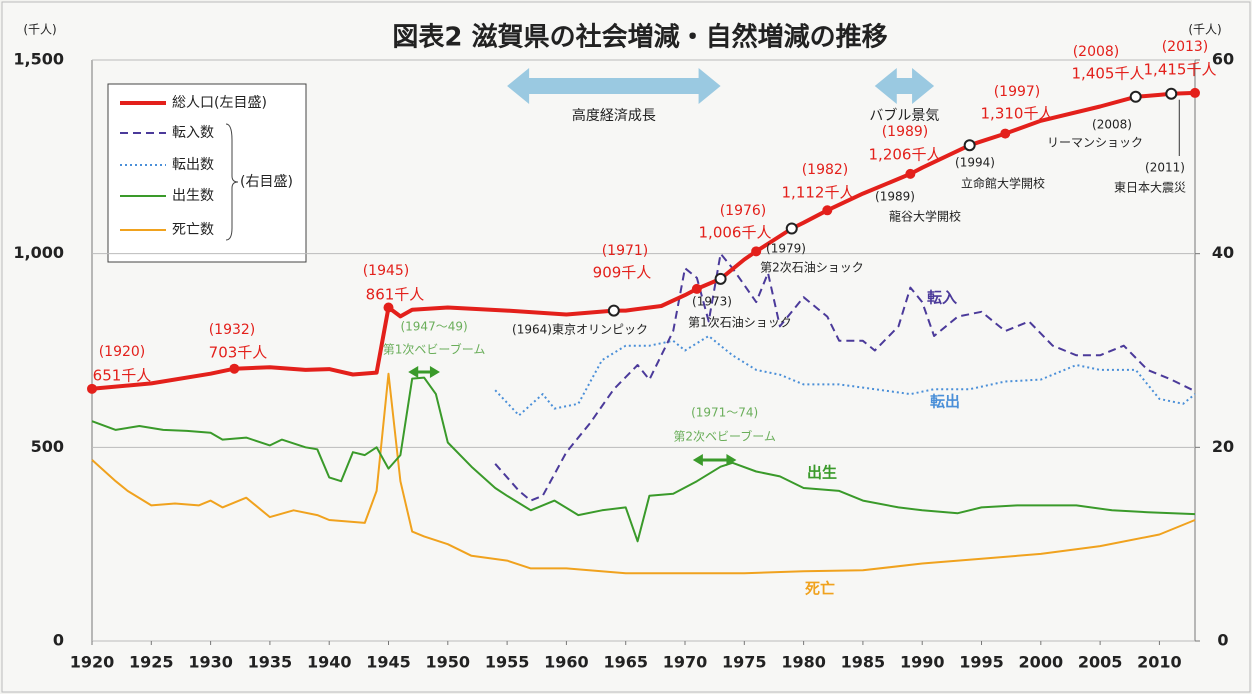 The width and height of the screenshot is (1252, 694). Describe the element at coordinates (1095, 143) in the screenshot. I see `event-label: リーマンショック` at that location.